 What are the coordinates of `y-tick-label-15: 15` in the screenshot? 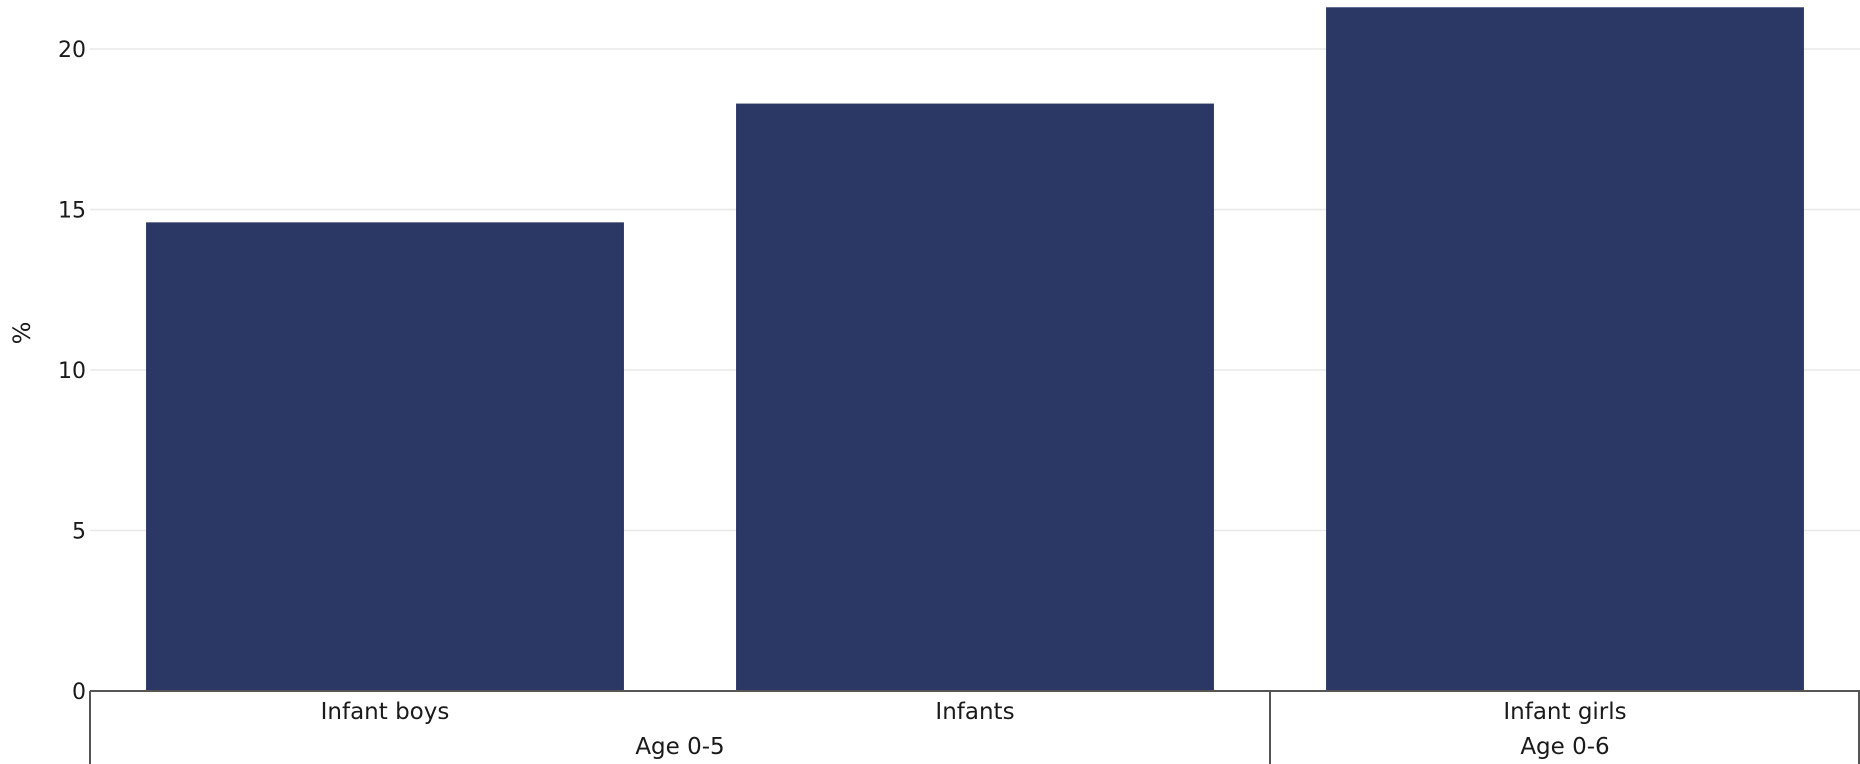 It's located at (72, 211).